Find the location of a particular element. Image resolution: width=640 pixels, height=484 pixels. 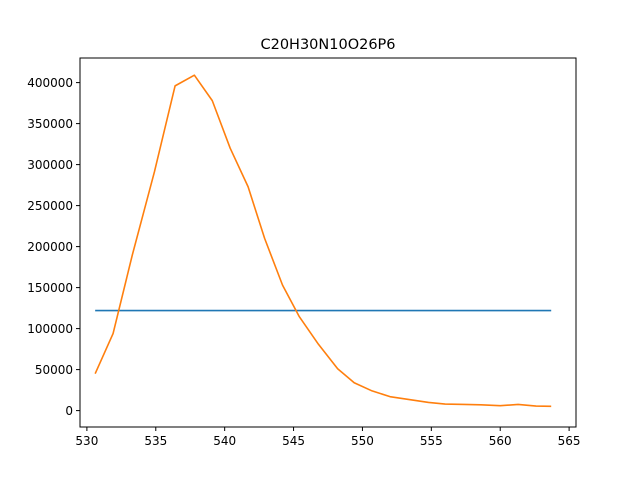

x-axis: 530 535 540 545 550 555 560 565 is located at coordinates (328, 437).